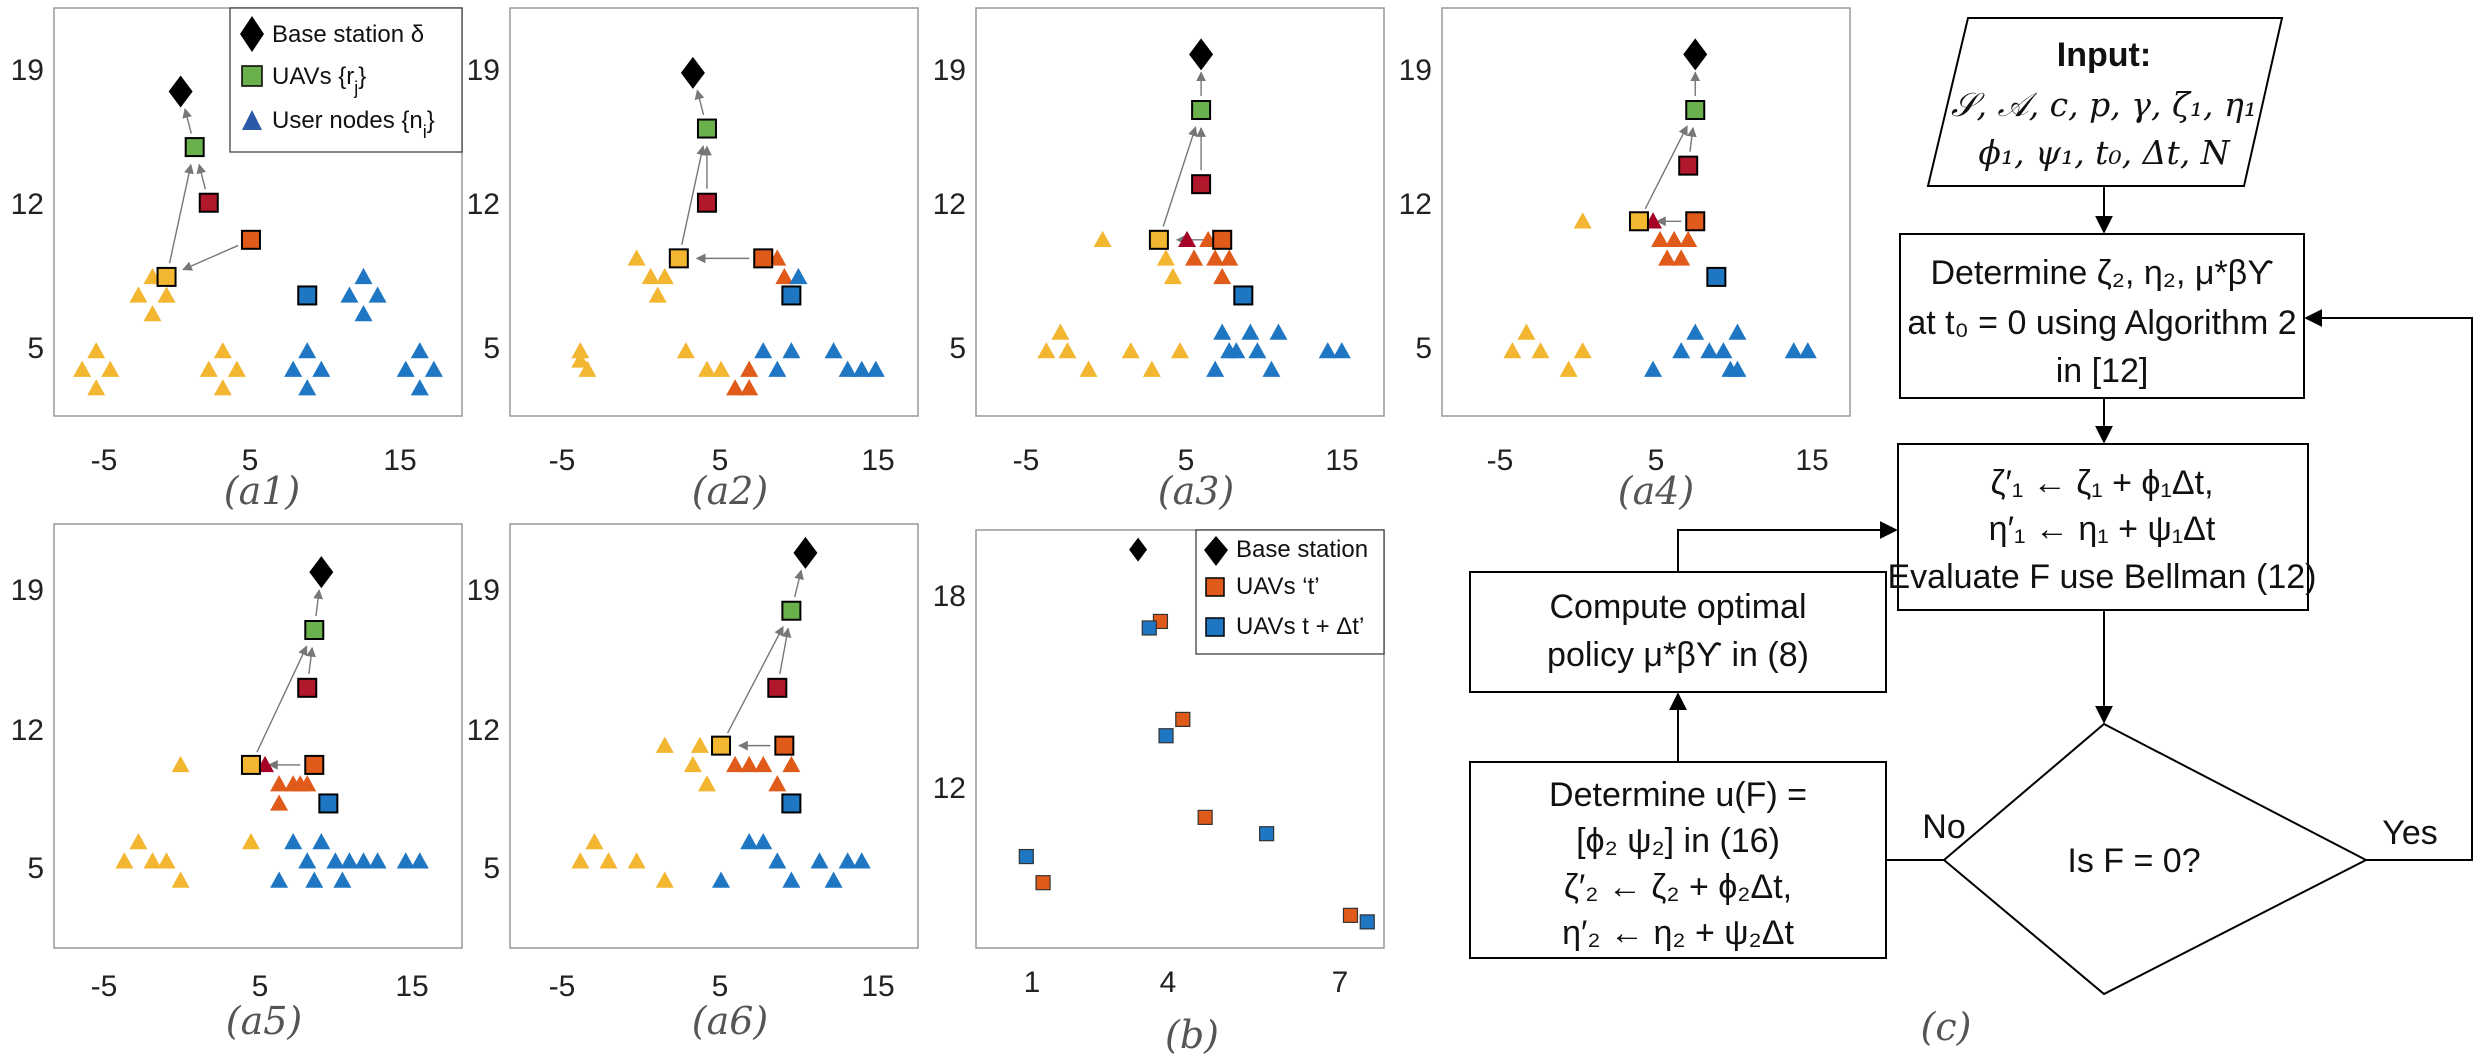 The width and height of the screenshot is (2480, 1056). What do you see at coordinates (730, 491) in the screenshot?
I see `caption-a2: (a2)` at bounding box center [730, 491].